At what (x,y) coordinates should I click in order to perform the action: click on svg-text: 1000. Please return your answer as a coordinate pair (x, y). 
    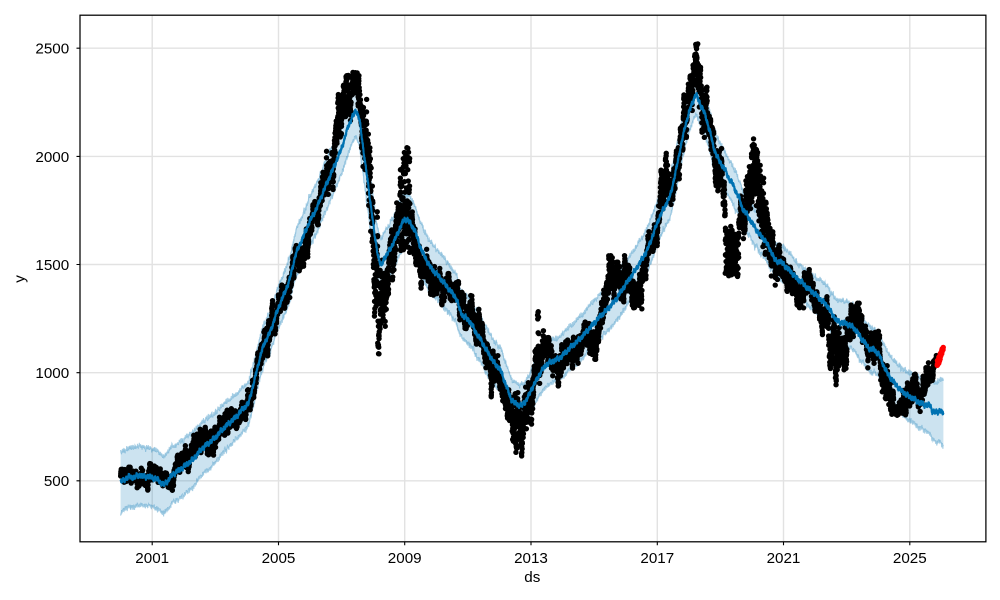
    Looking at the image, I should click on (52, 373).